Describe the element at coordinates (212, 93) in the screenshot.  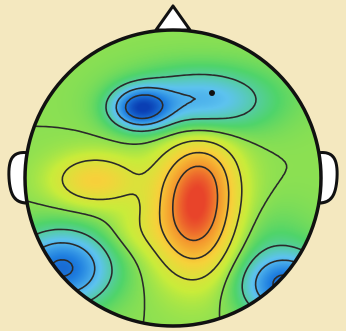
I see `electrode-dot` at that location.